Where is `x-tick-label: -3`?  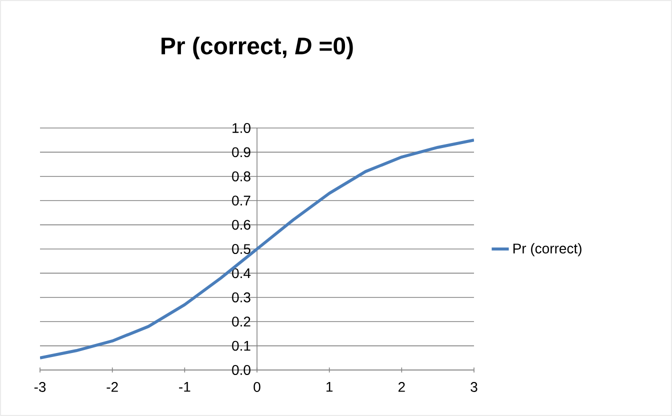 x-tick-label: -3 is located at coordinates (40, 387).